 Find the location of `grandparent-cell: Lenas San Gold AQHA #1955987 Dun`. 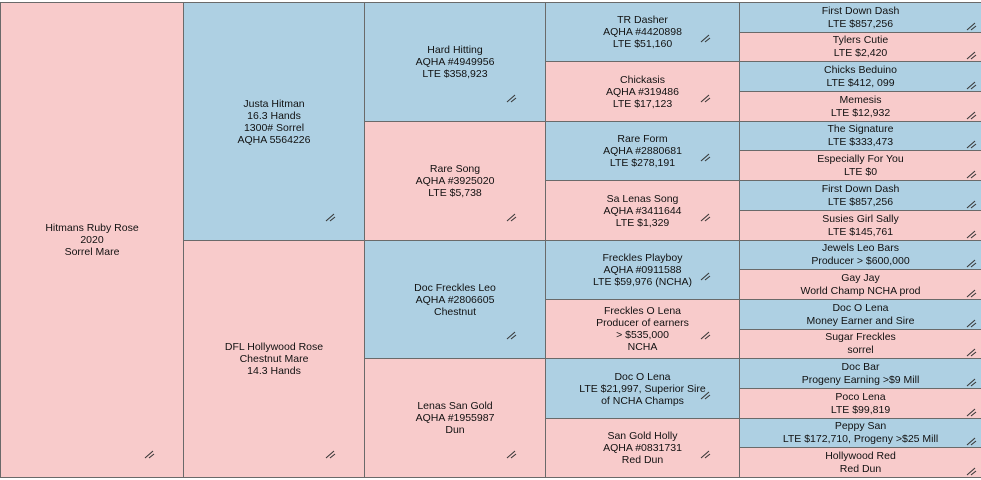

grandparent-cell: Lenas San Gold AQHA #1955987 Dun is located at coordinates (455, 418).